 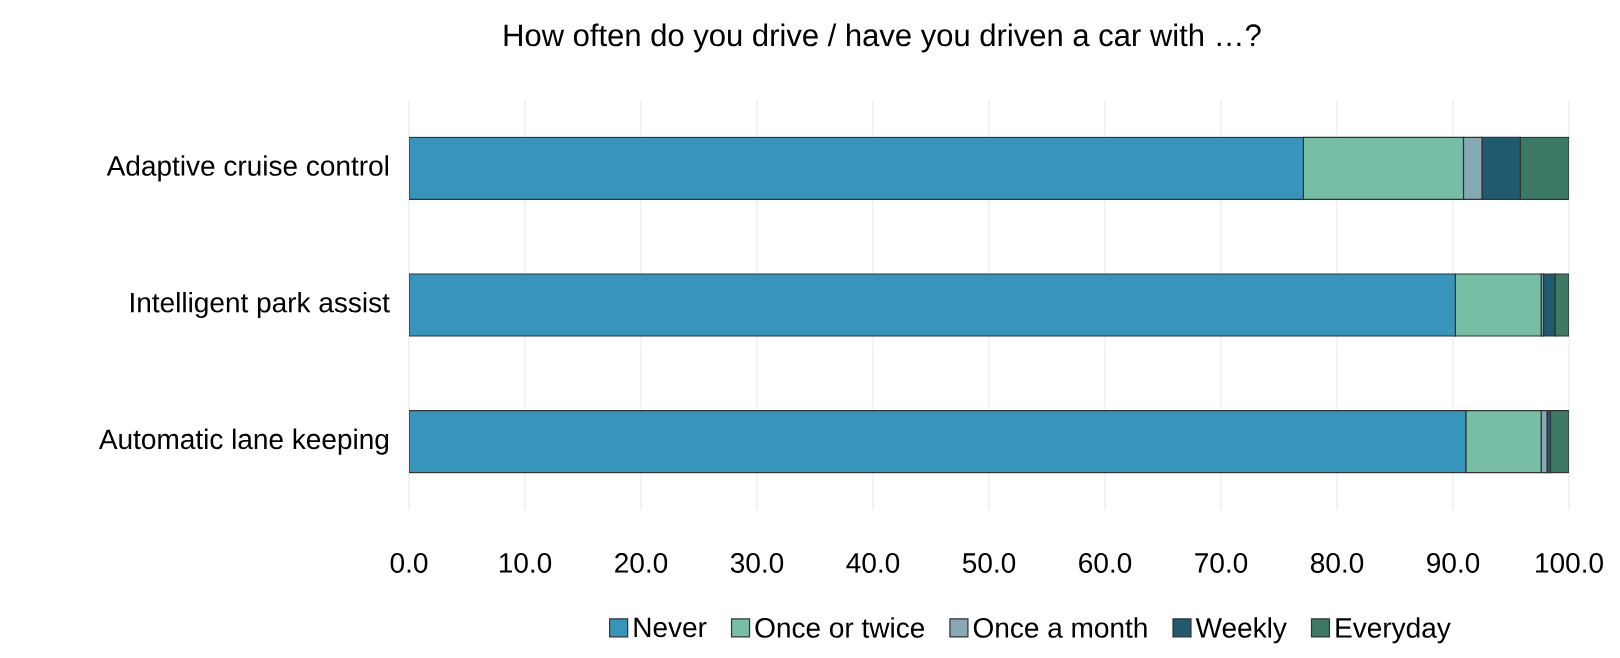 I want to click on x-tick-label: 70.0, so click(x=1221, y=563).